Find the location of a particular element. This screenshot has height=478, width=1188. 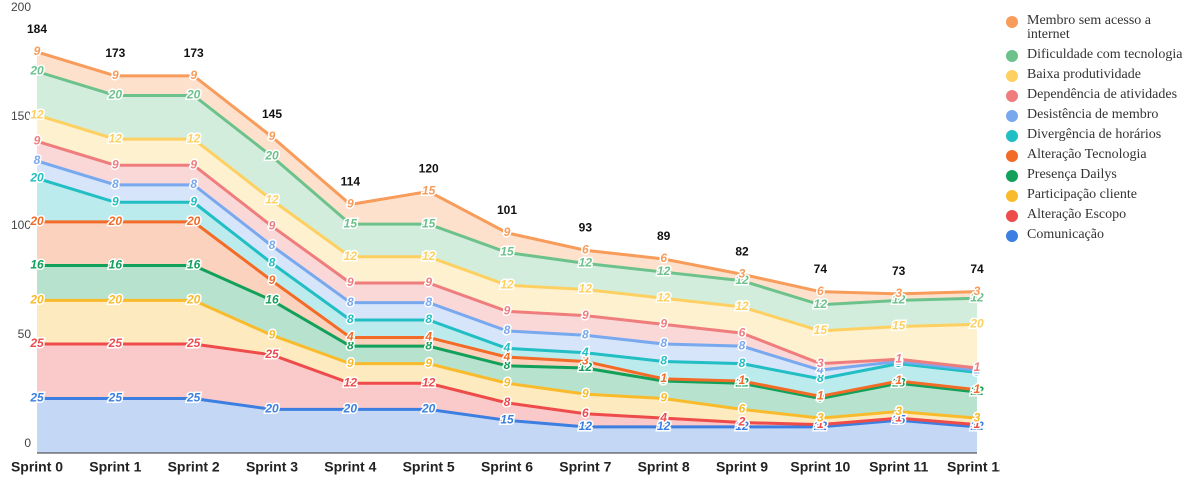

legend-item: Alteração Escopo is located at coordinates (1097, 215).